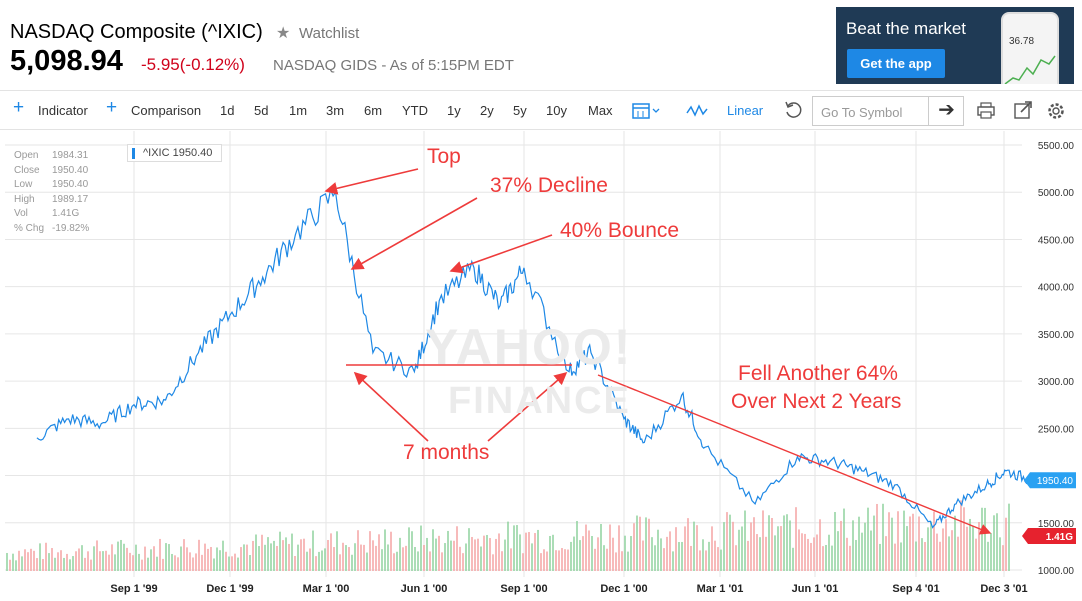 This screenshot has height=601, width=1082. I want to click on expand-icon, so click(1023, 110).